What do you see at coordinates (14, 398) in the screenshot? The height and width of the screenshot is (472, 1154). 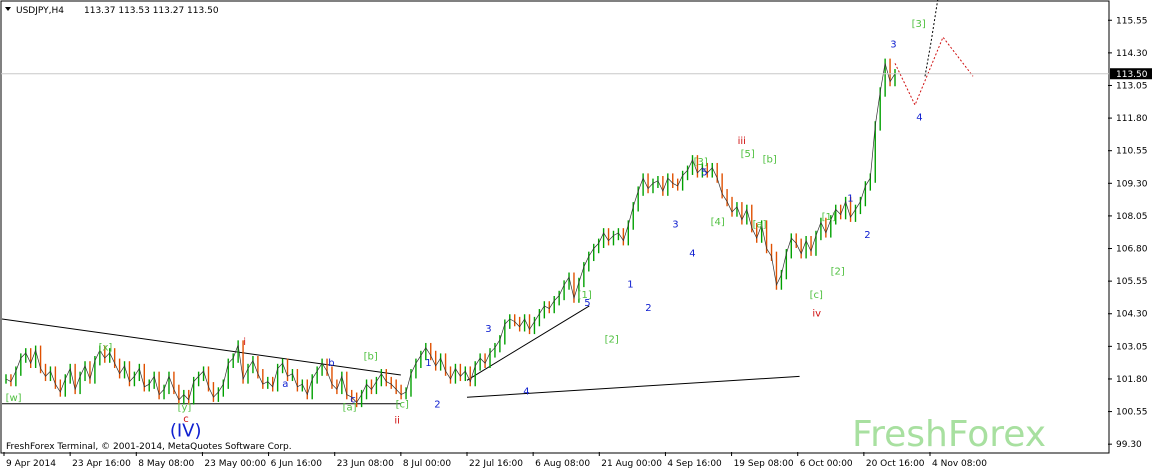 I see `wave-label: [w]` at bounding box center [14, 398].